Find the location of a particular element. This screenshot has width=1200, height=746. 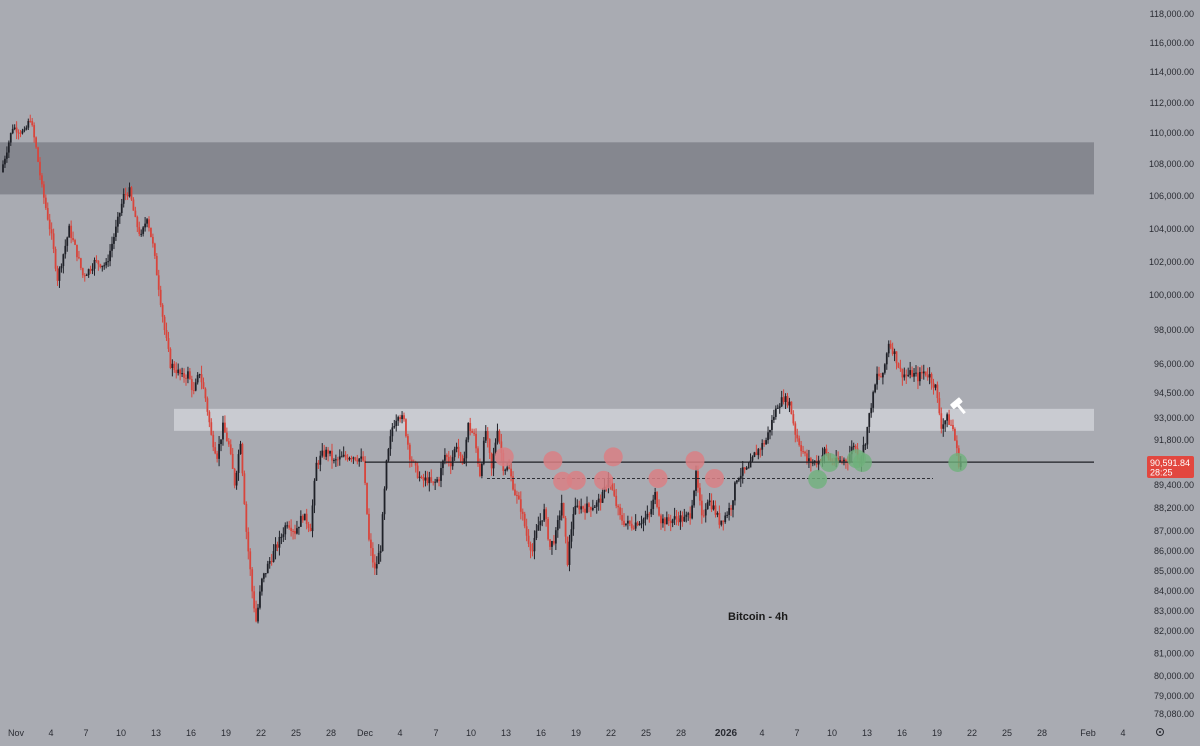

green-touch-marker is located at coordinates (958, 462).